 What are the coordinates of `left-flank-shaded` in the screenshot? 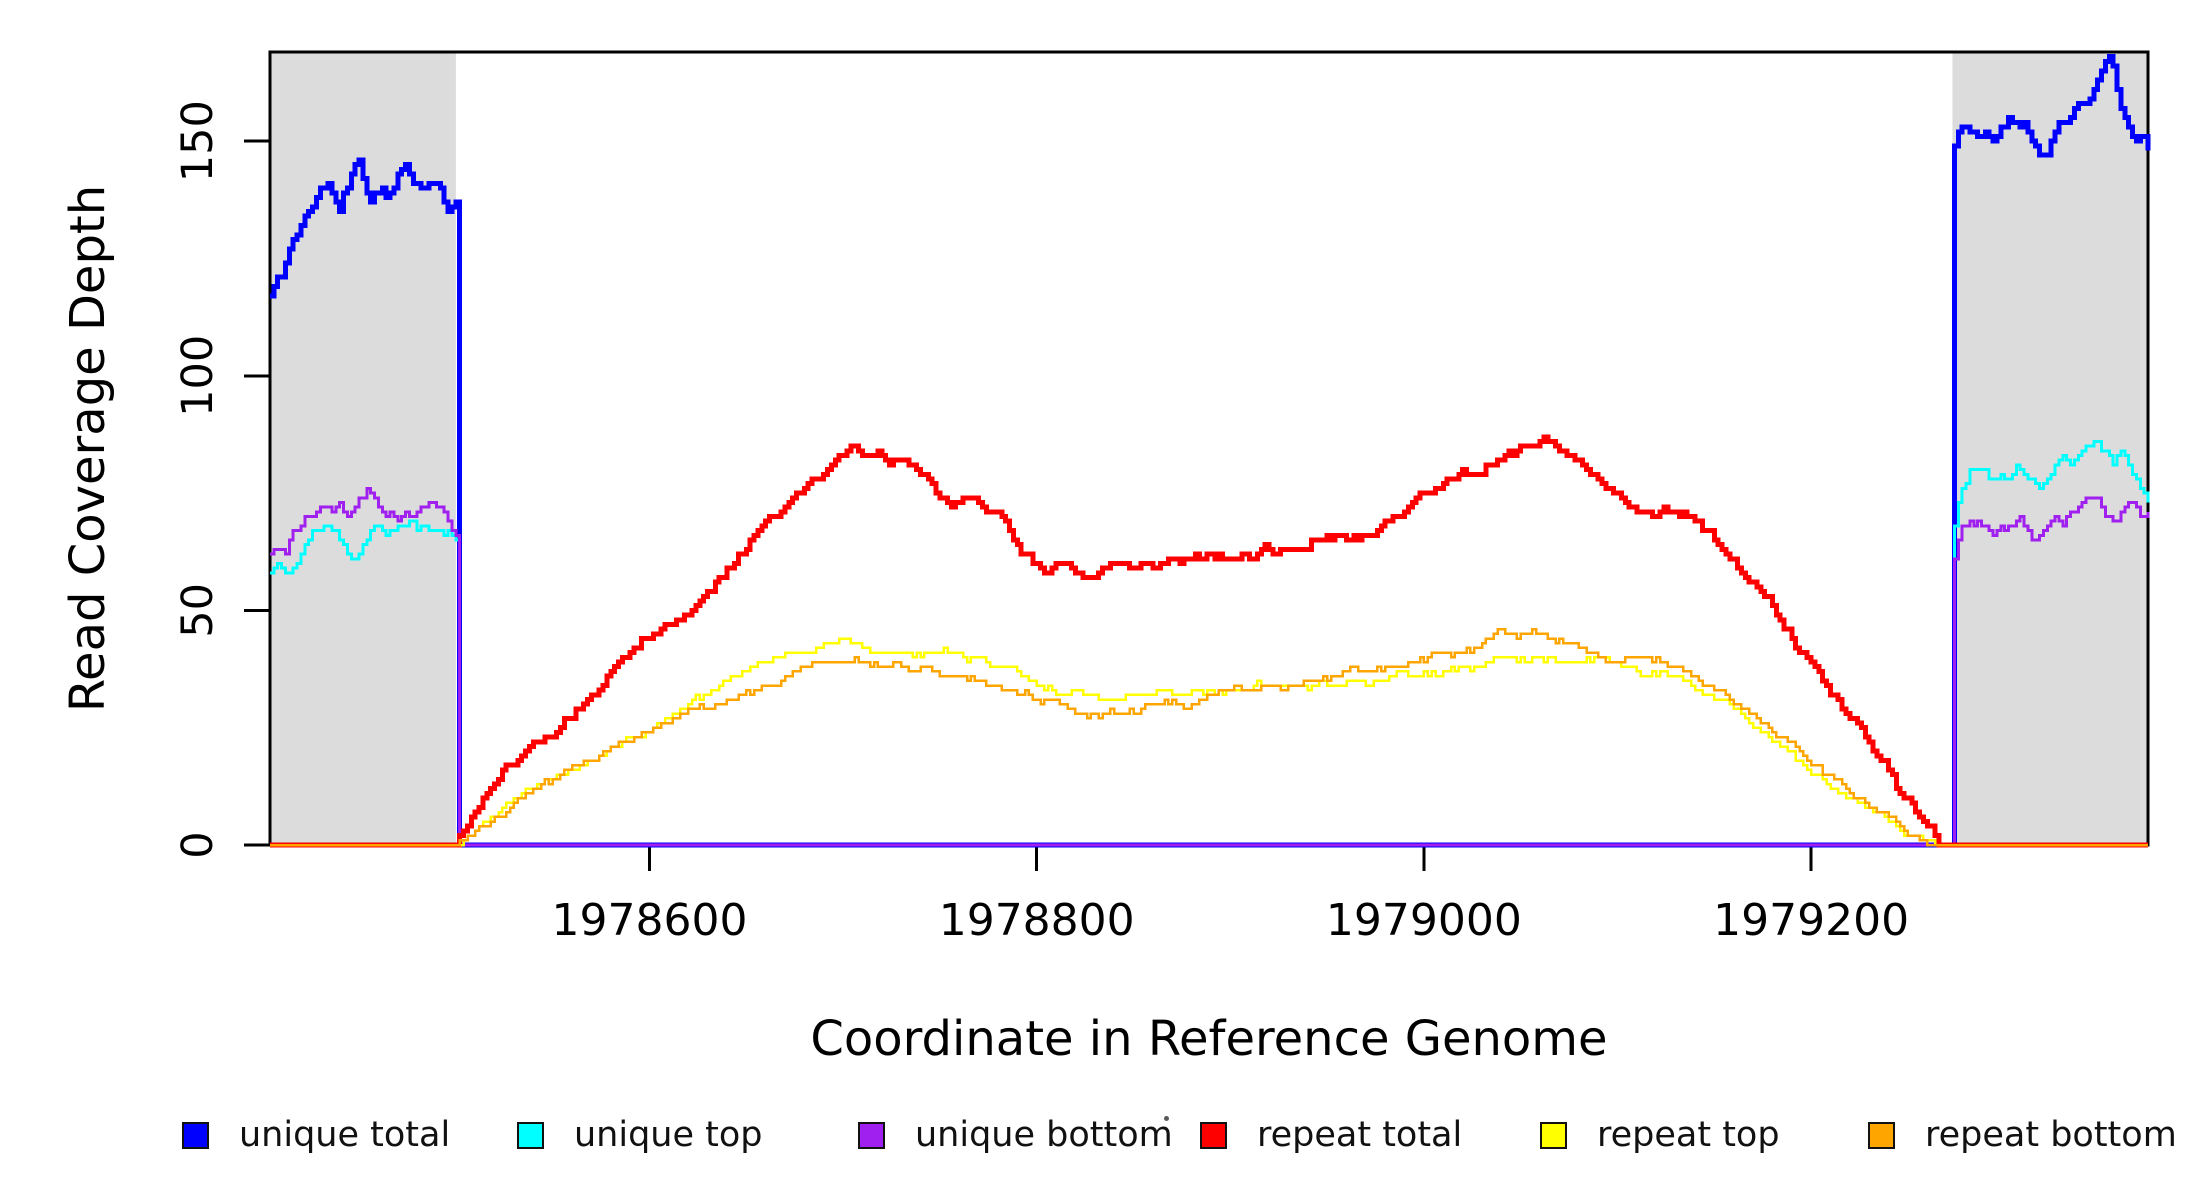 It's located at (363, 448).